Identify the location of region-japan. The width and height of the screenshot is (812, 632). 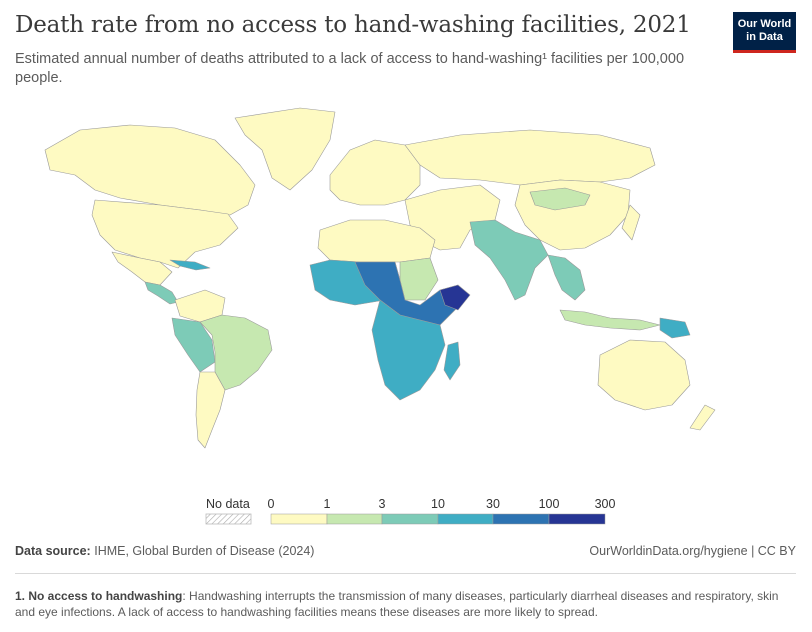
(631, 222).